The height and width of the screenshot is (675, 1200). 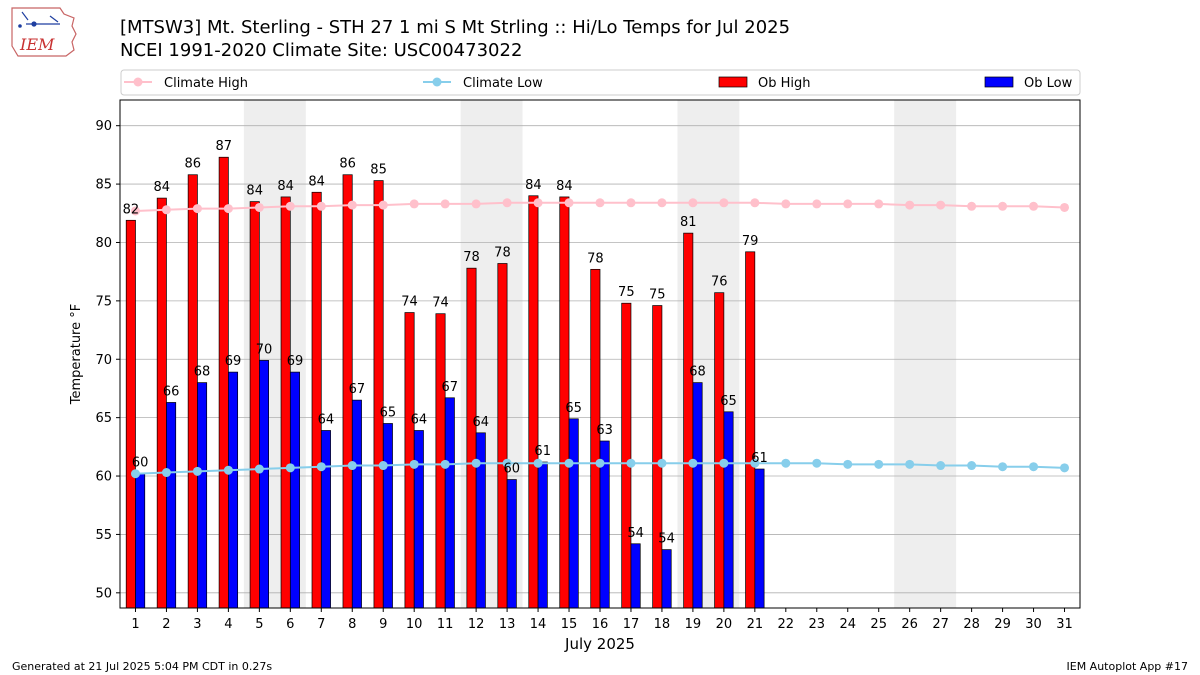 What do you see at coordinates (657, 295) in the screenshot?
I see `ob-high-bar-label: 75` at bounding box center [657, 295].